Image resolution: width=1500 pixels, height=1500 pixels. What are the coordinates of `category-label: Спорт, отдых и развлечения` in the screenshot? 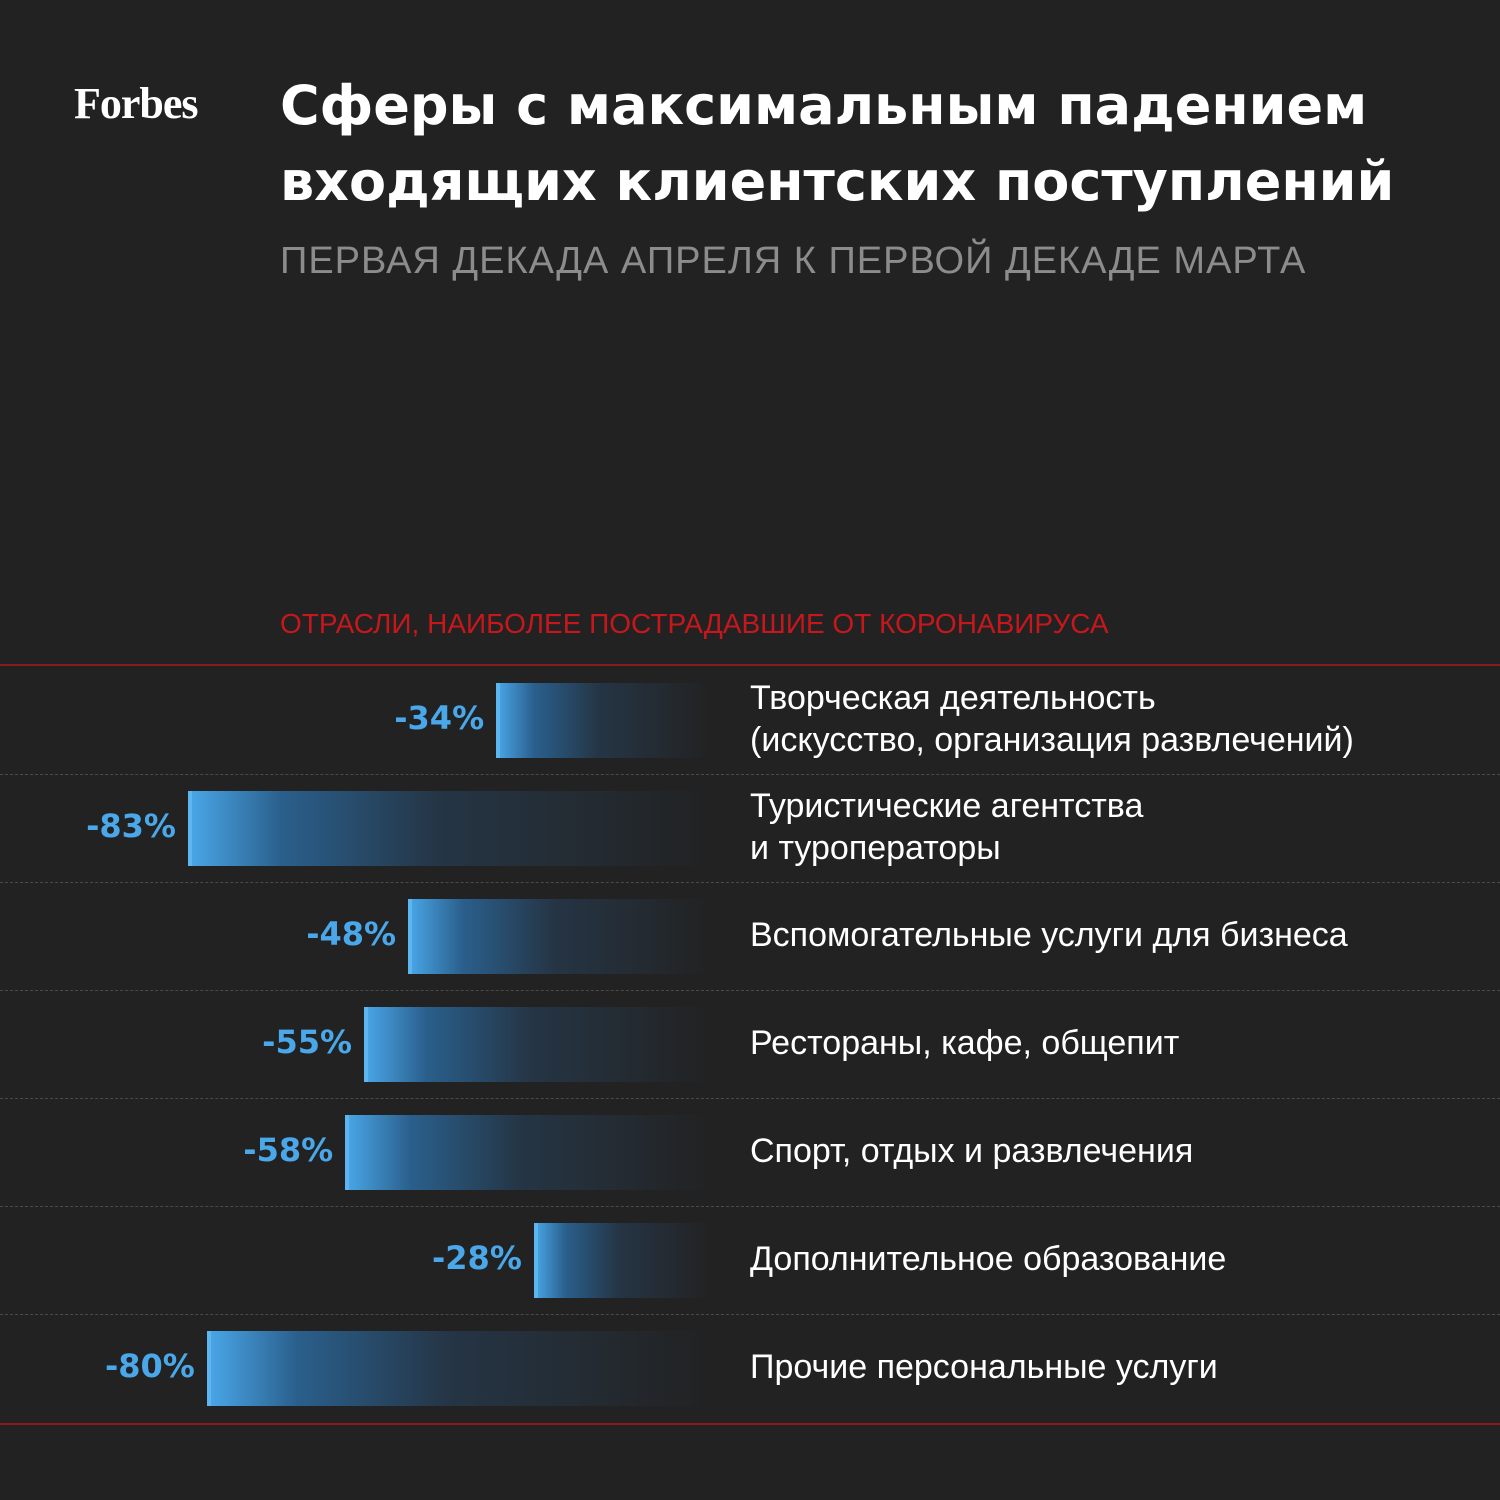 It's located at (971, 1151).